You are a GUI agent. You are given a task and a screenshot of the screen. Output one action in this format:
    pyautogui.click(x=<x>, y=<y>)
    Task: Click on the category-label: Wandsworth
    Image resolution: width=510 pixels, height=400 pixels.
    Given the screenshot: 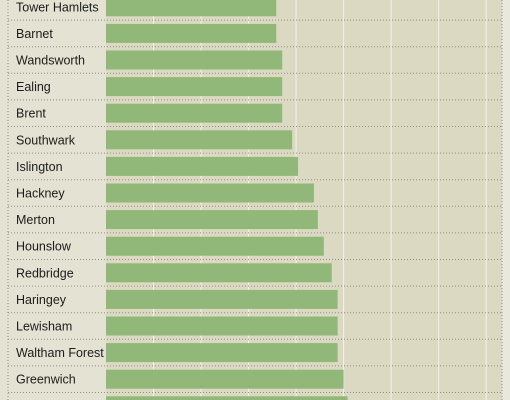 What is the action you would take?
    pyautogui.click(x=50, y=61)
    